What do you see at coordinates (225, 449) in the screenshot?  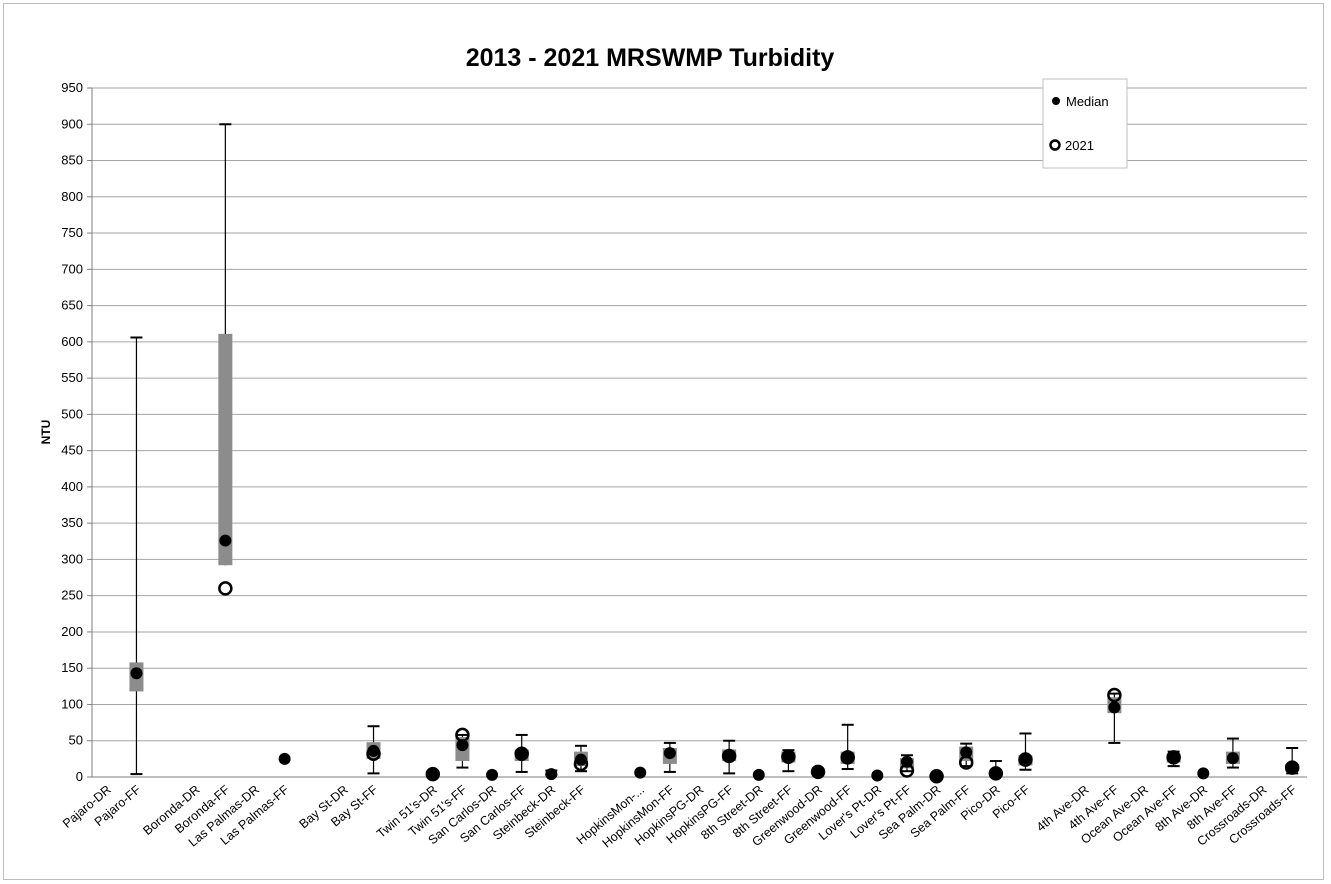 I see `iqr-box` at bounding box center [225, 449].